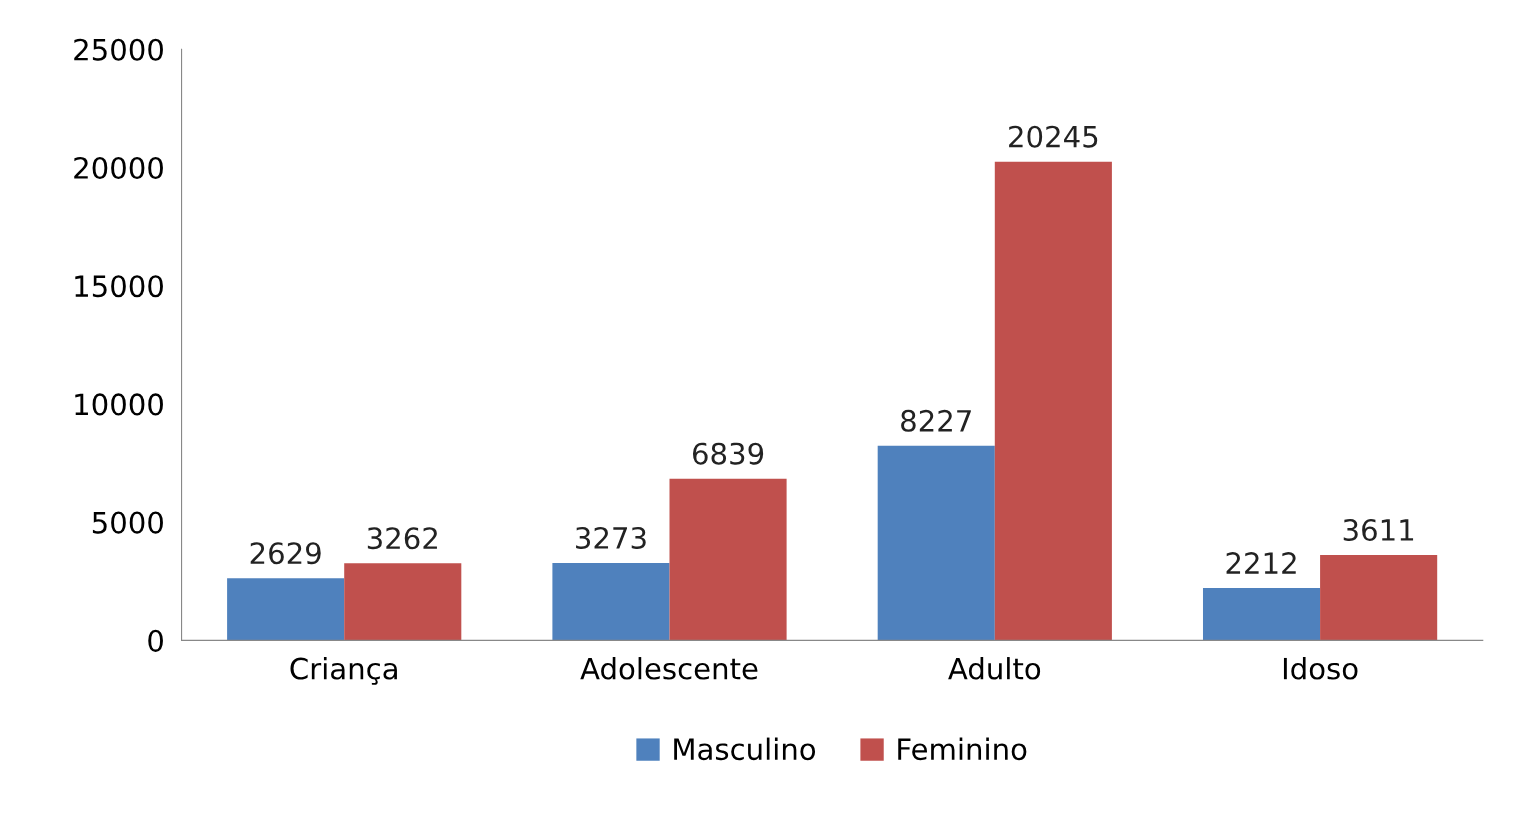  What do you see at coordinates (728, 453) in the screenshot?
I see `data-label: 6839` at bounding box center [728, 453].